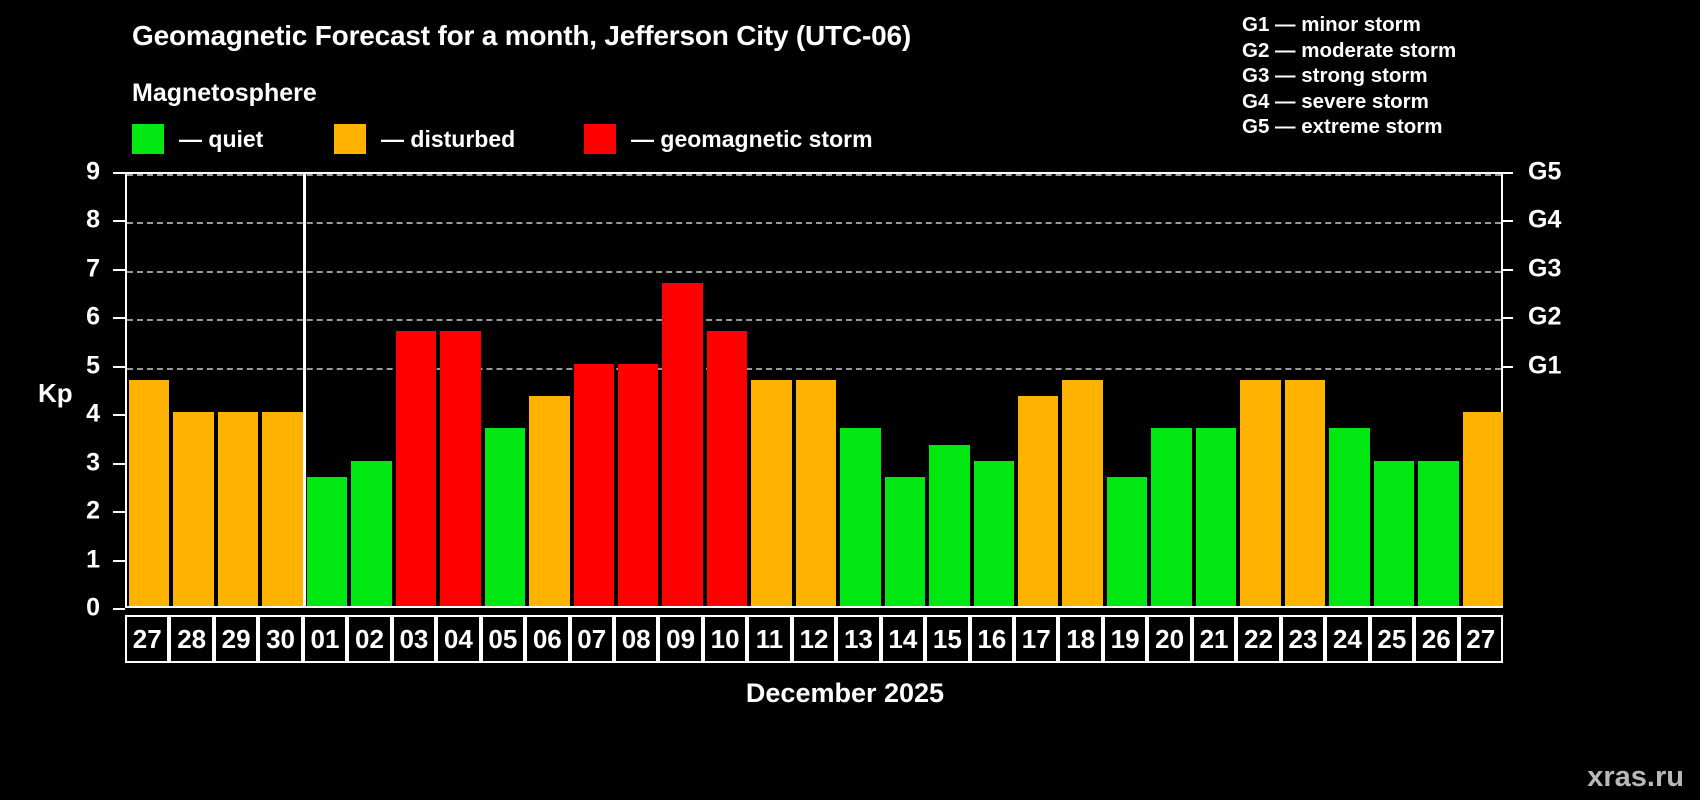  Describe the element at coordinates (236, 639) in the screenshot. I see `x-axis-day-label: 29` at that location.